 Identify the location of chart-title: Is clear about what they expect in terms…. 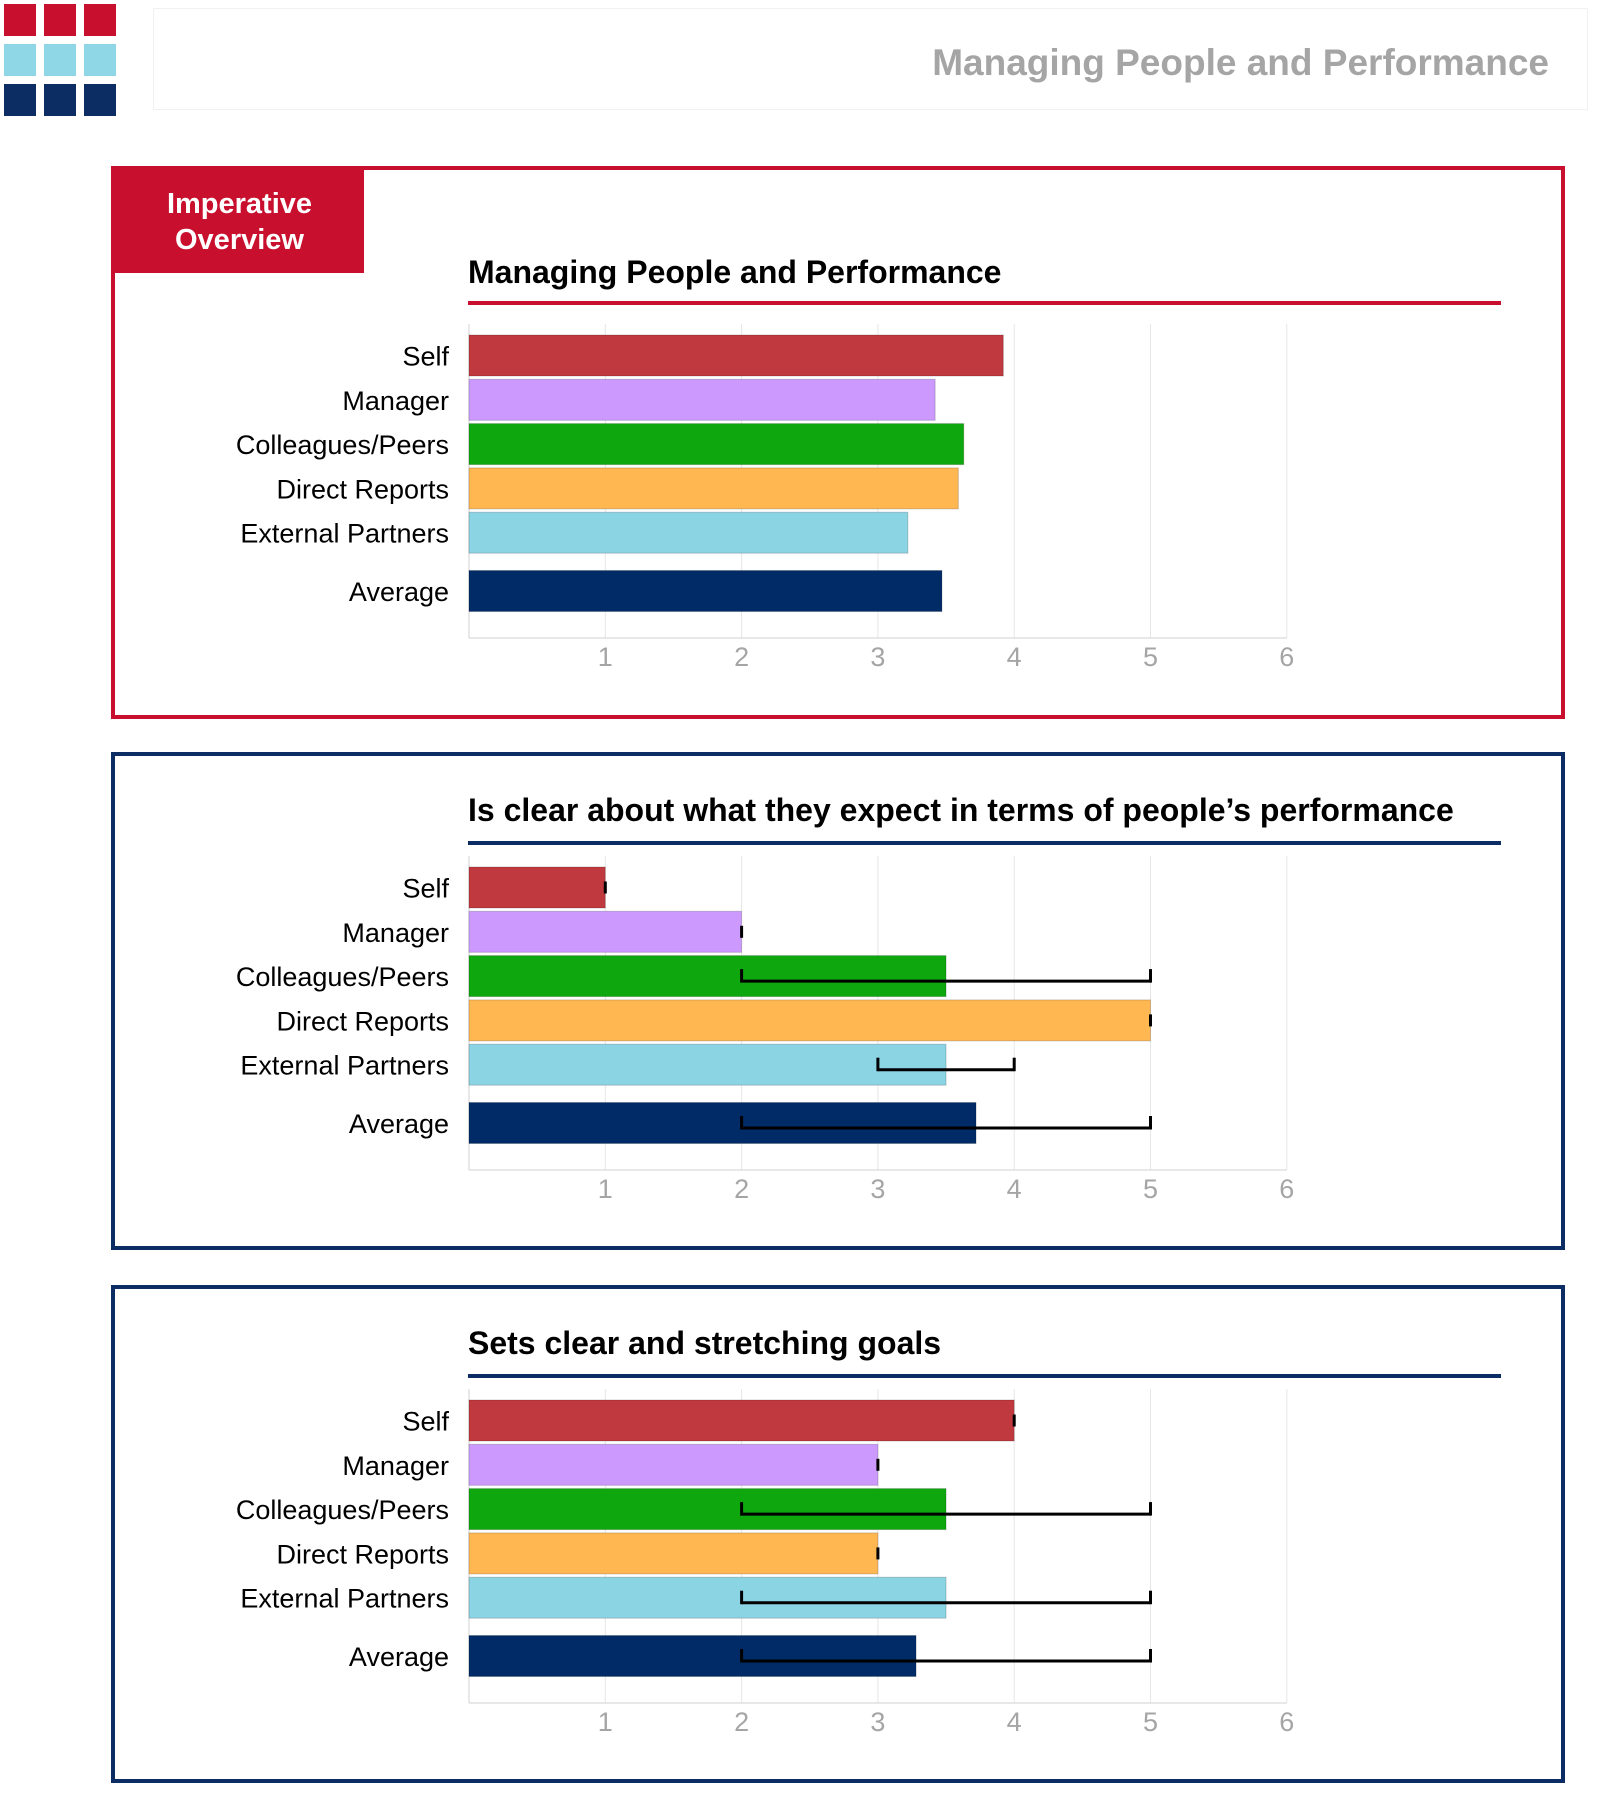
(961, 810).